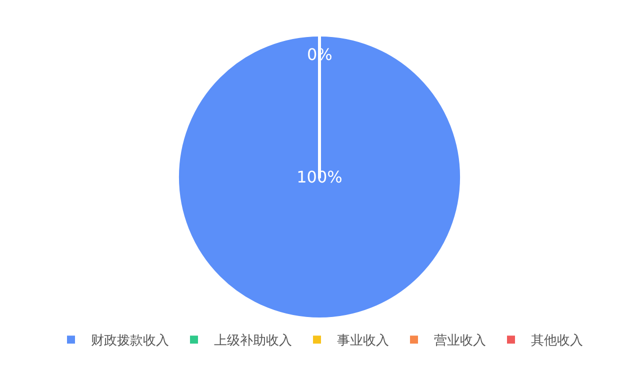  I want to click on legend-label: 上级补助收入, so click(253, 341).